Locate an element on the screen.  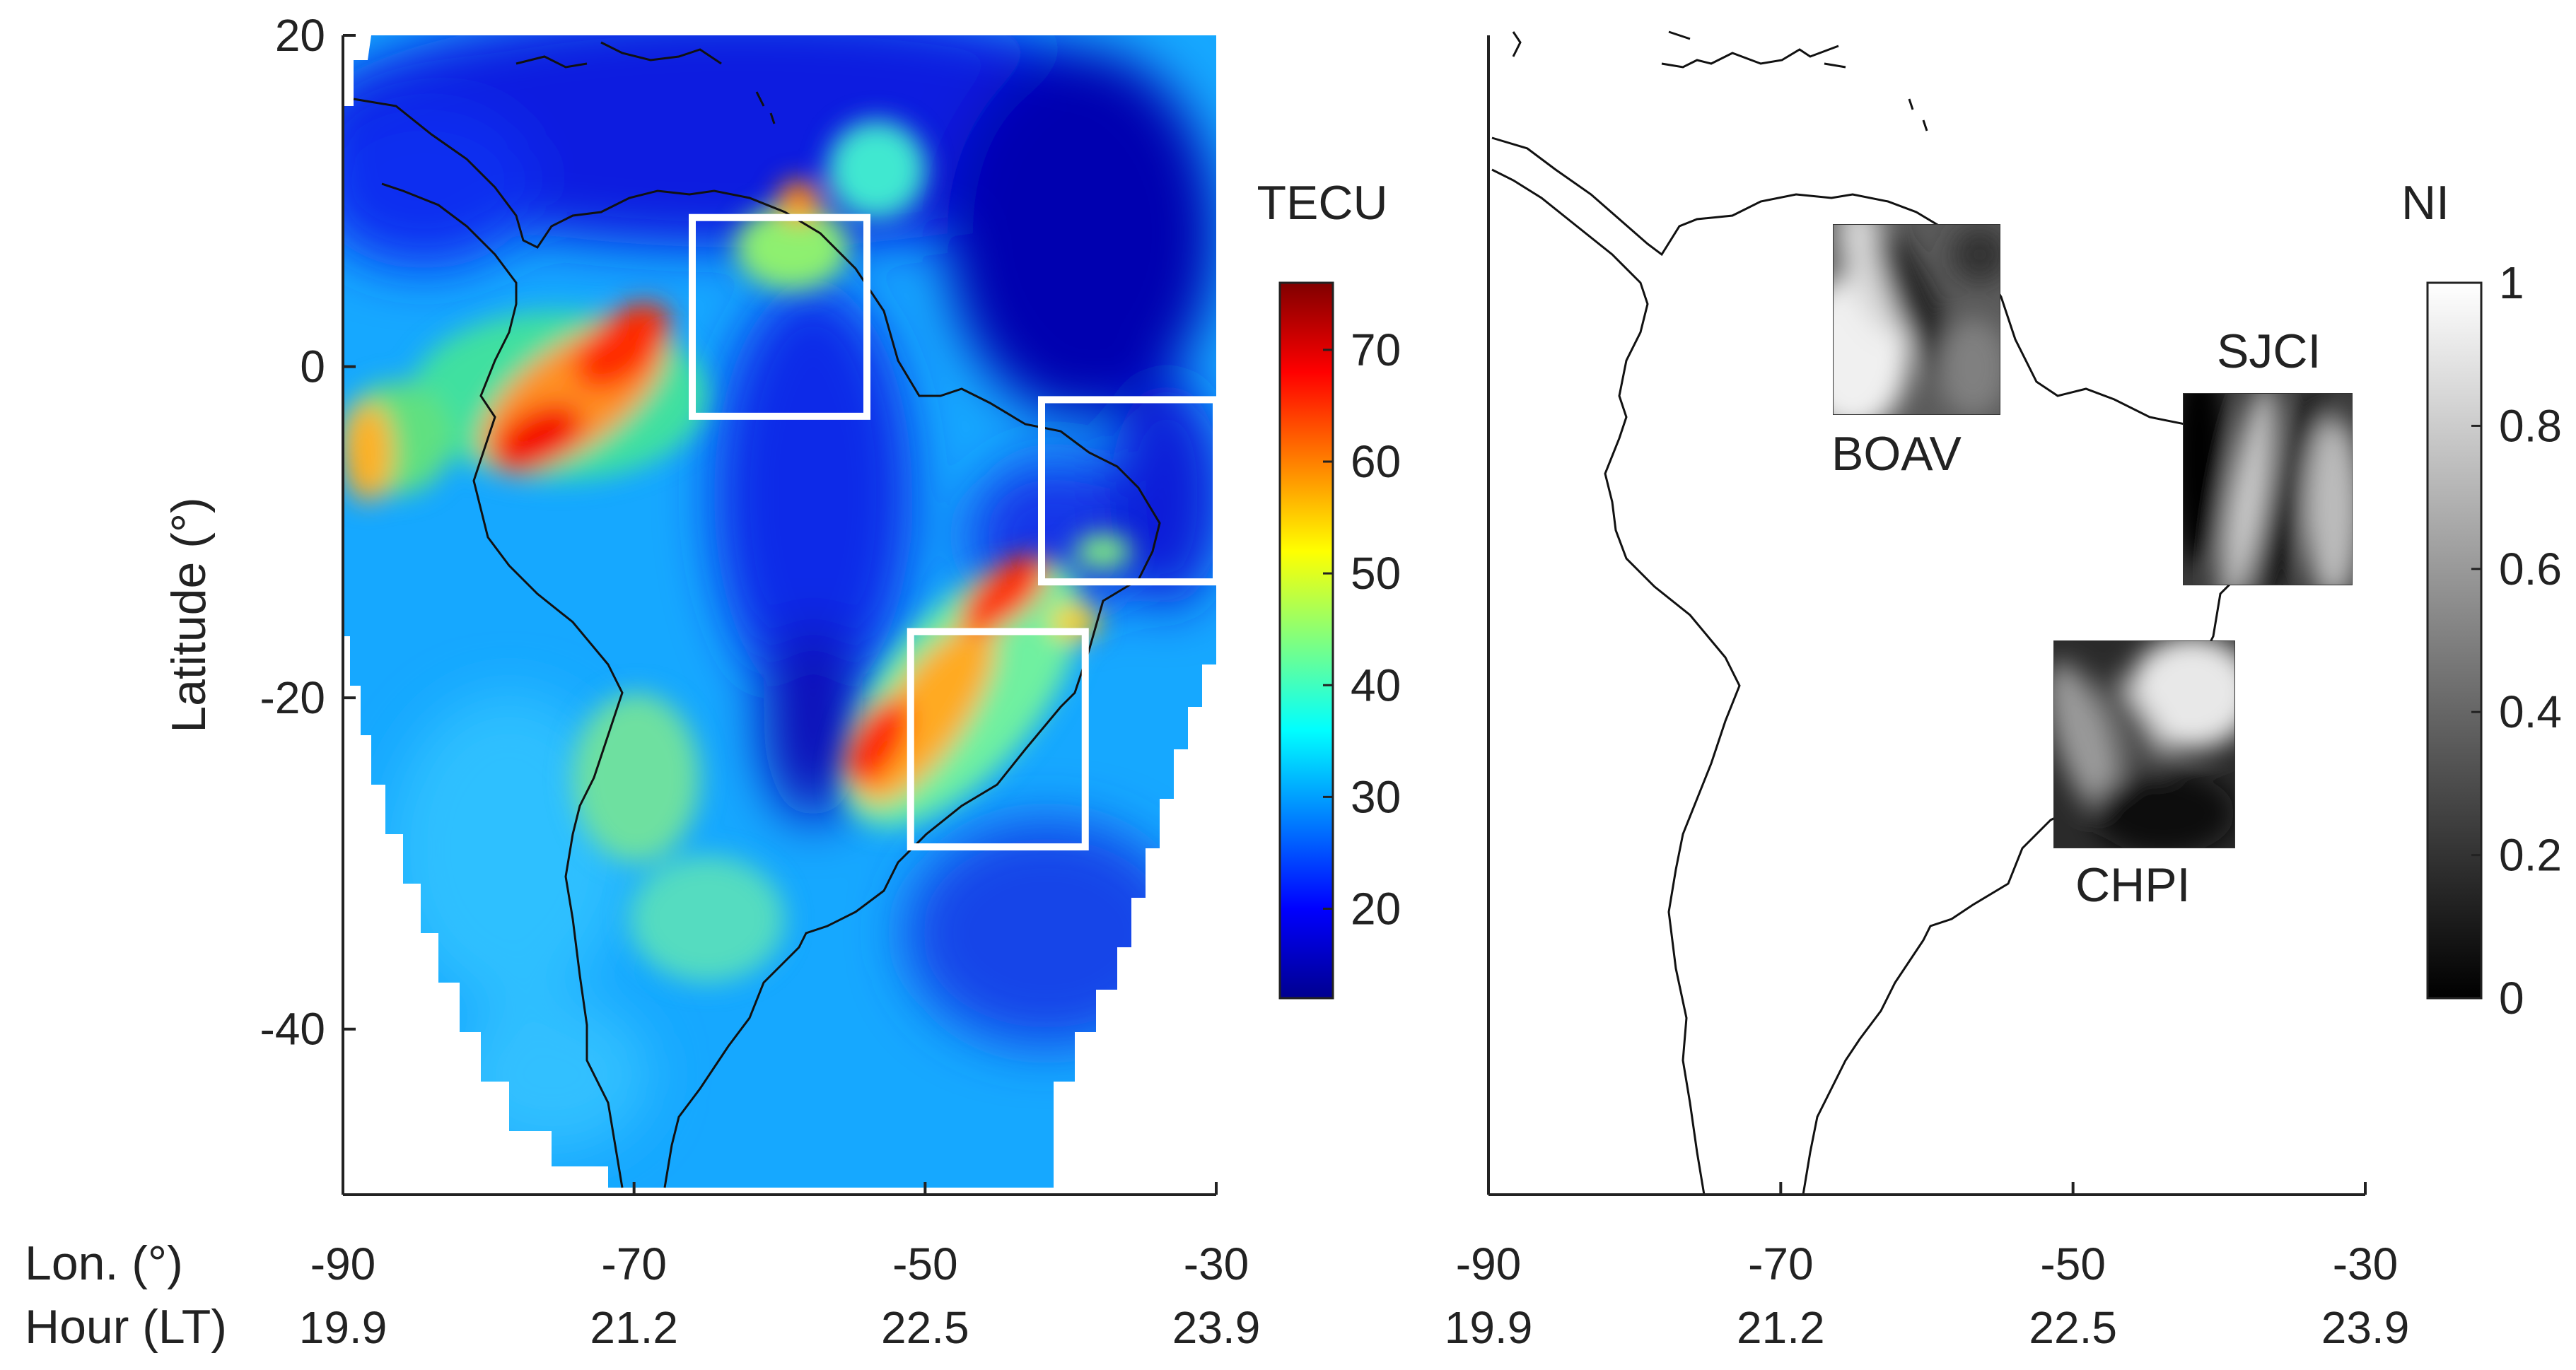
colorbar-tick-label: 60 is located at coordinates (1376, 461).